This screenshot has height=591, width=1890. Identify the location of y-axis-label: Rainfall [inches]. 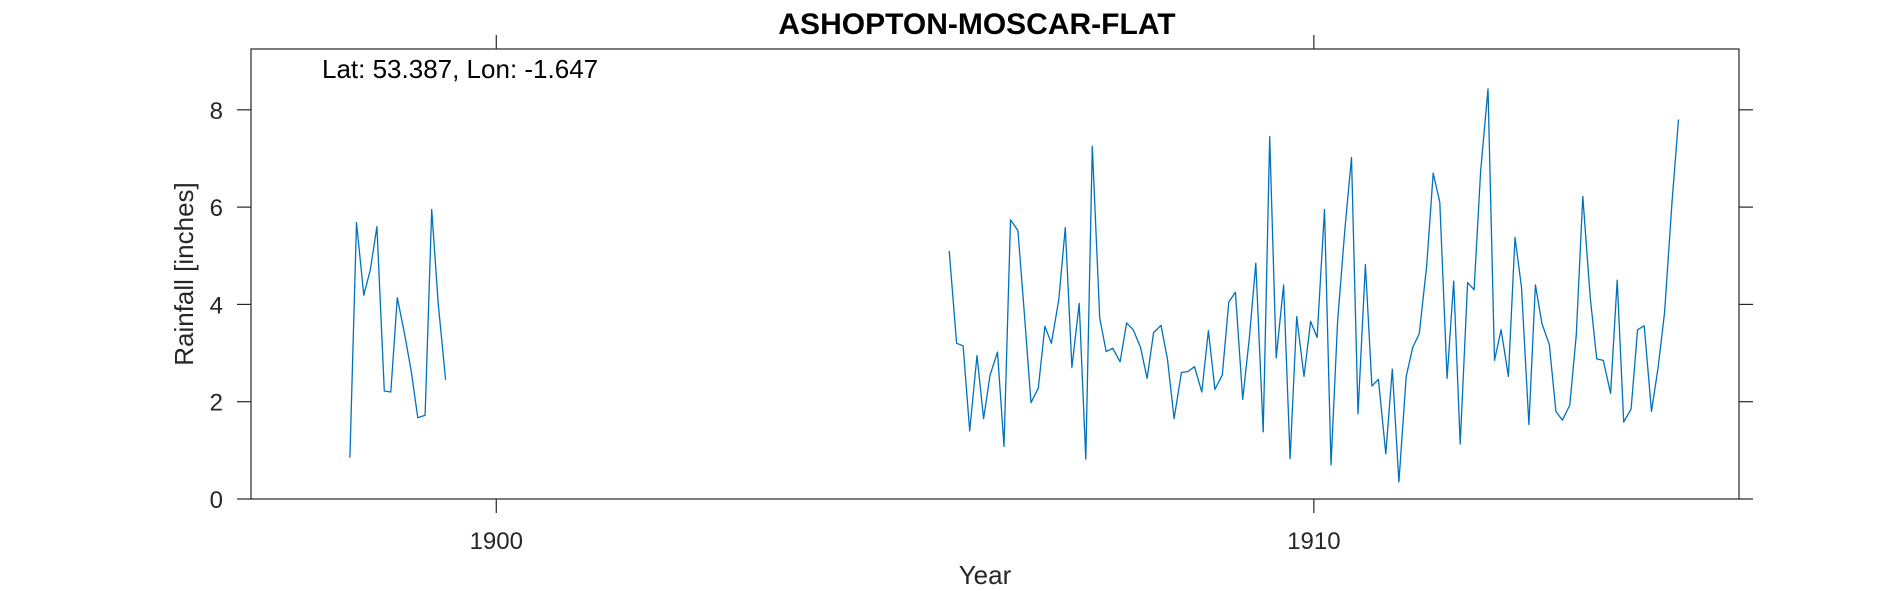
(184, 274).